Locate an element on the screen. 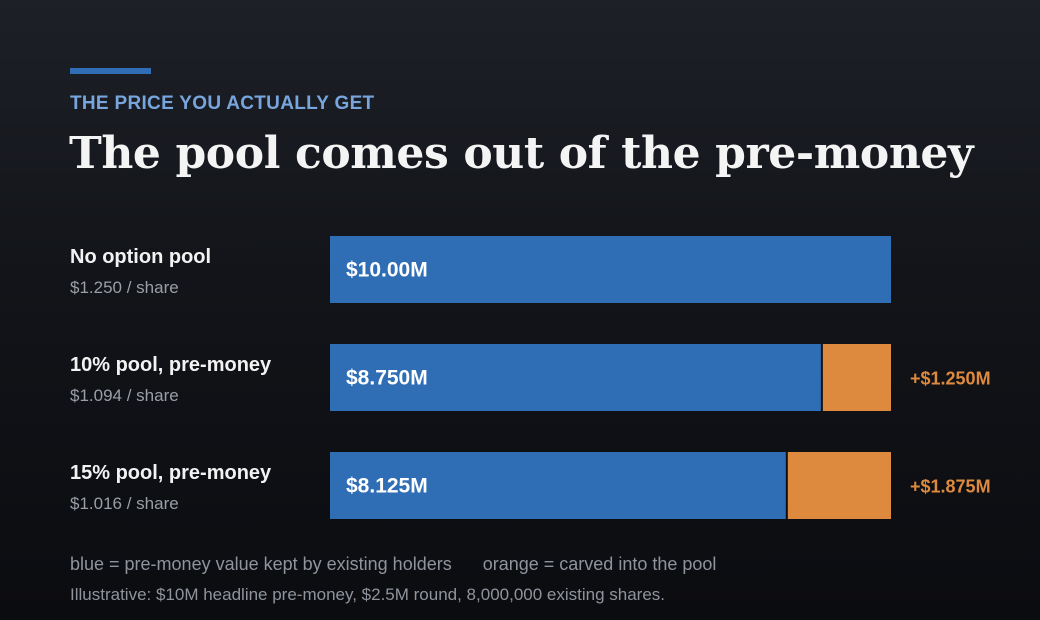 This screenshot has height=620, width=1040. bar-kept-value: $10.00M is located at coordinates (387, 270).